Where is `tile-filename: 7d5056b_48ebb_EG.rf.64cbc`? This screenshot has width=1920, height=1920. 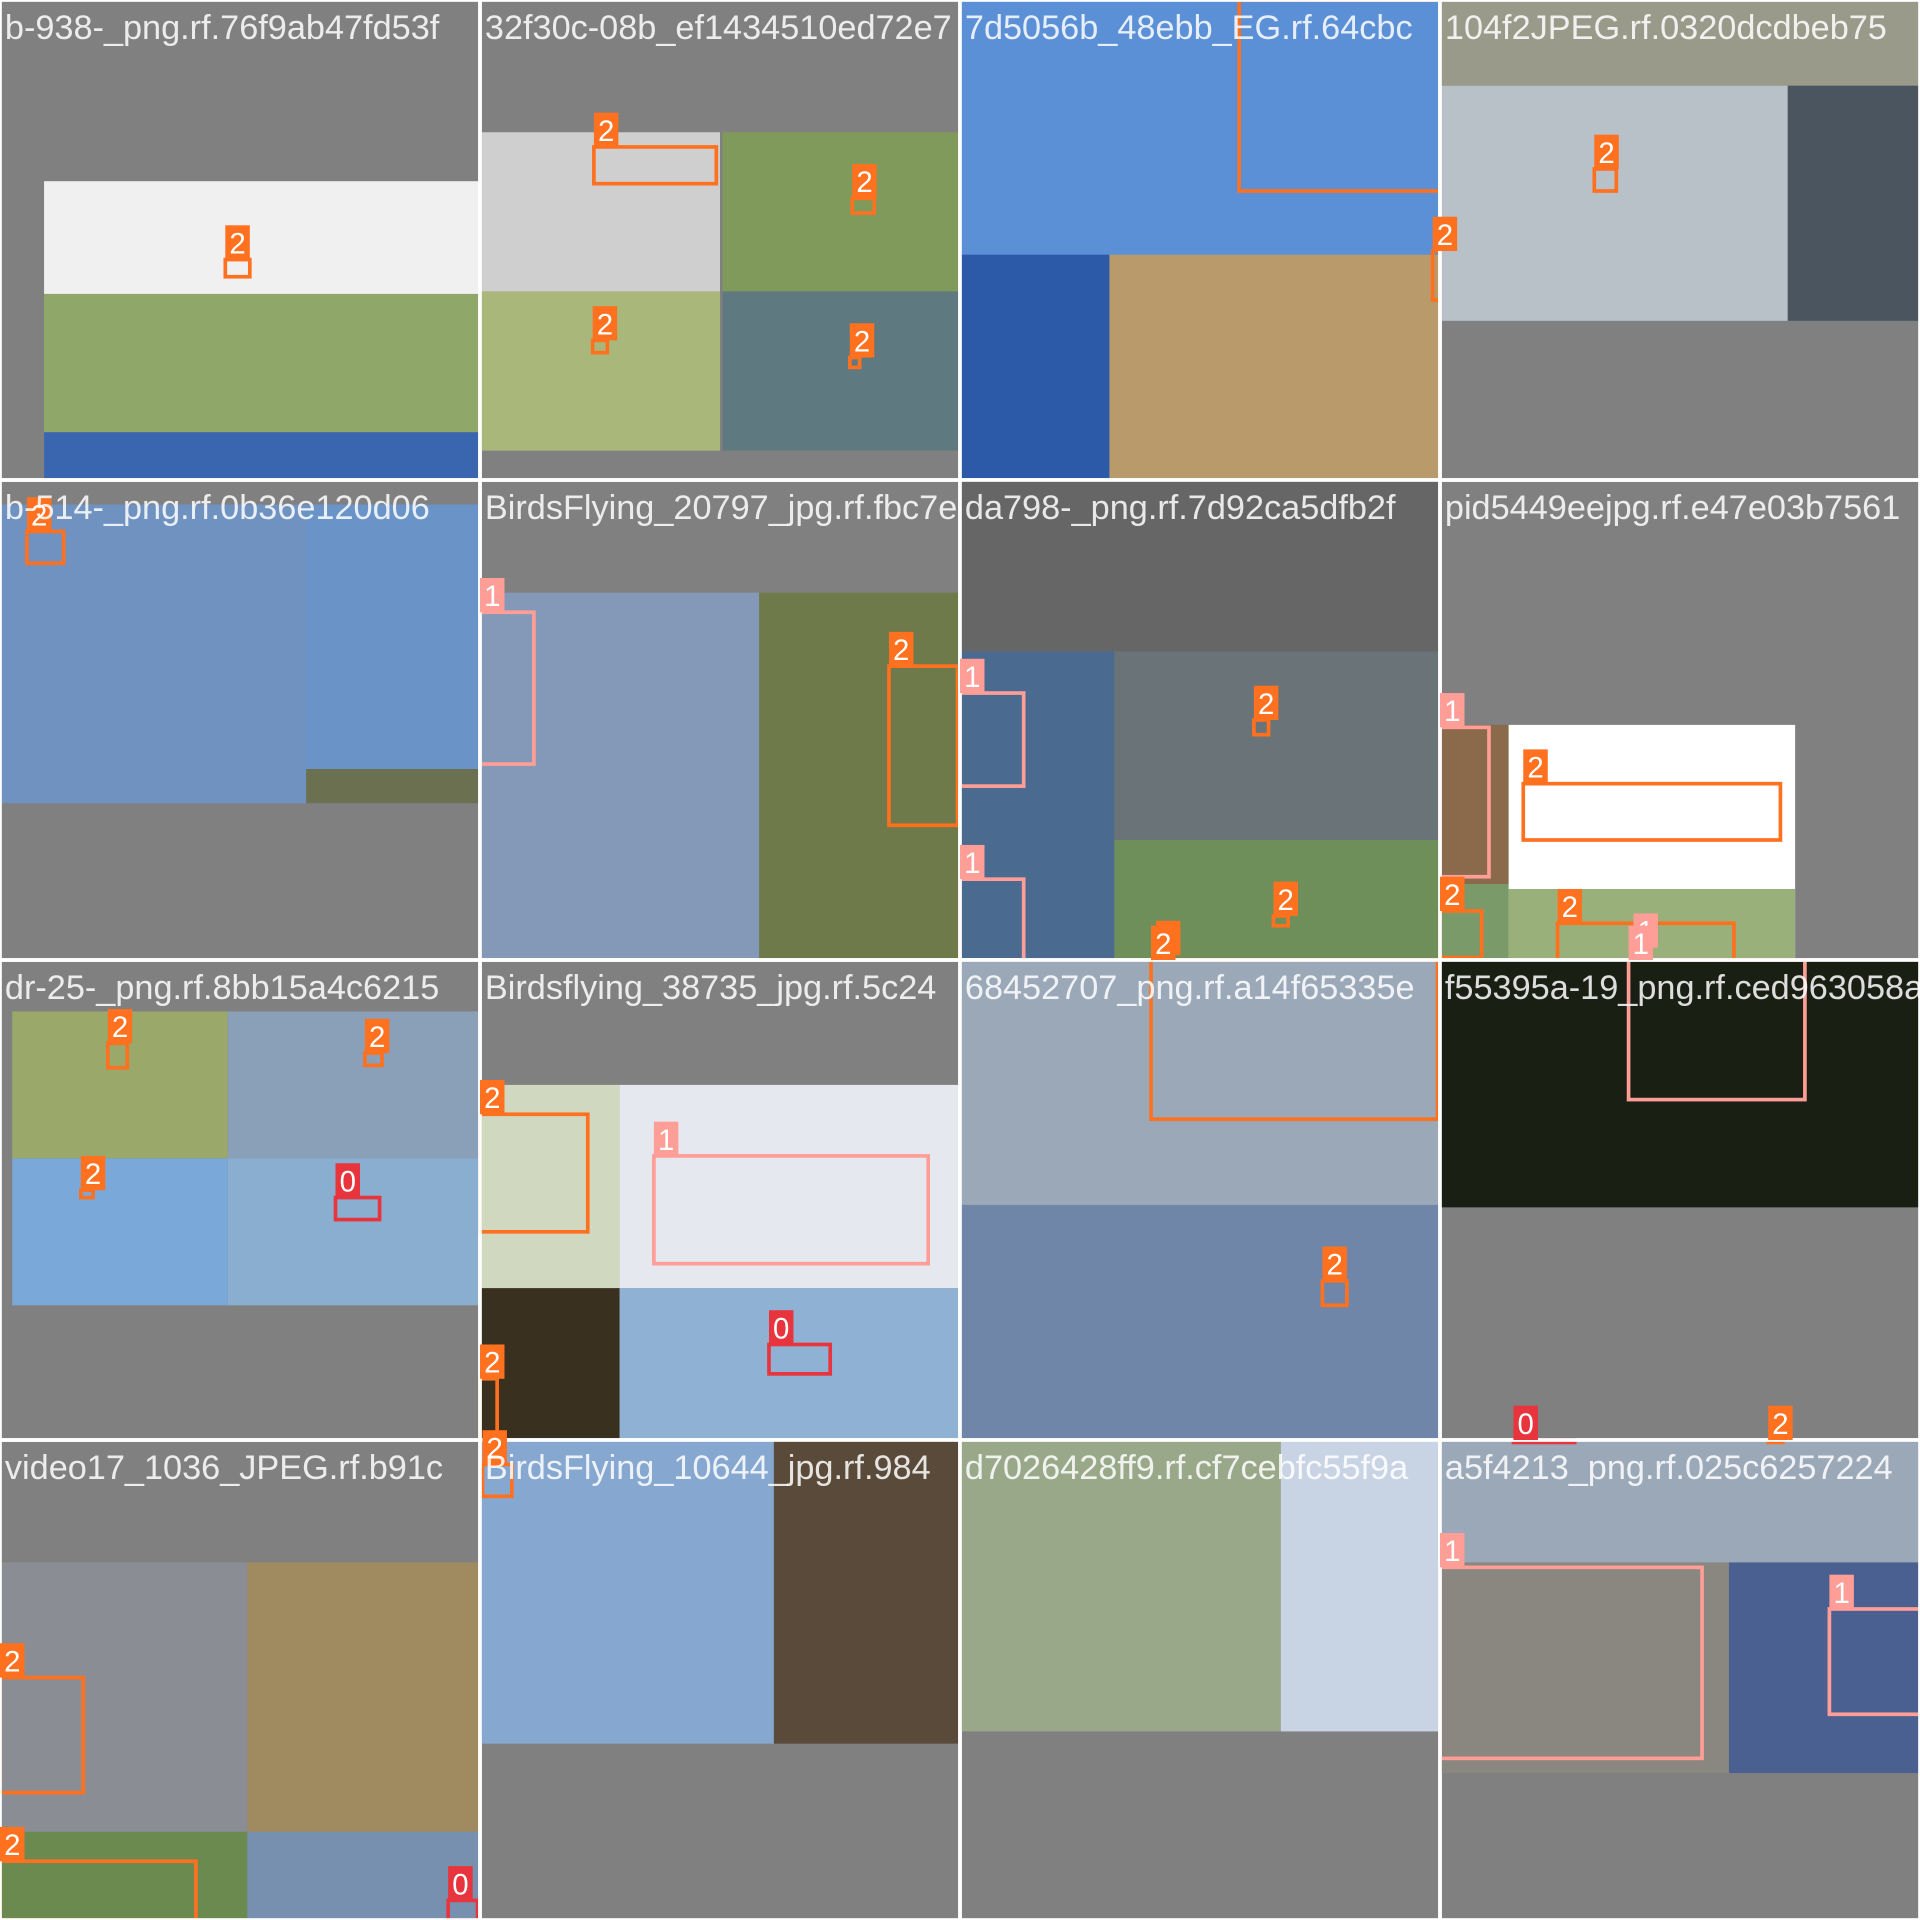
tile-filename: 7d5056b_48ebb_EG.rf.64cbc is located at coordinates (1189, 28).